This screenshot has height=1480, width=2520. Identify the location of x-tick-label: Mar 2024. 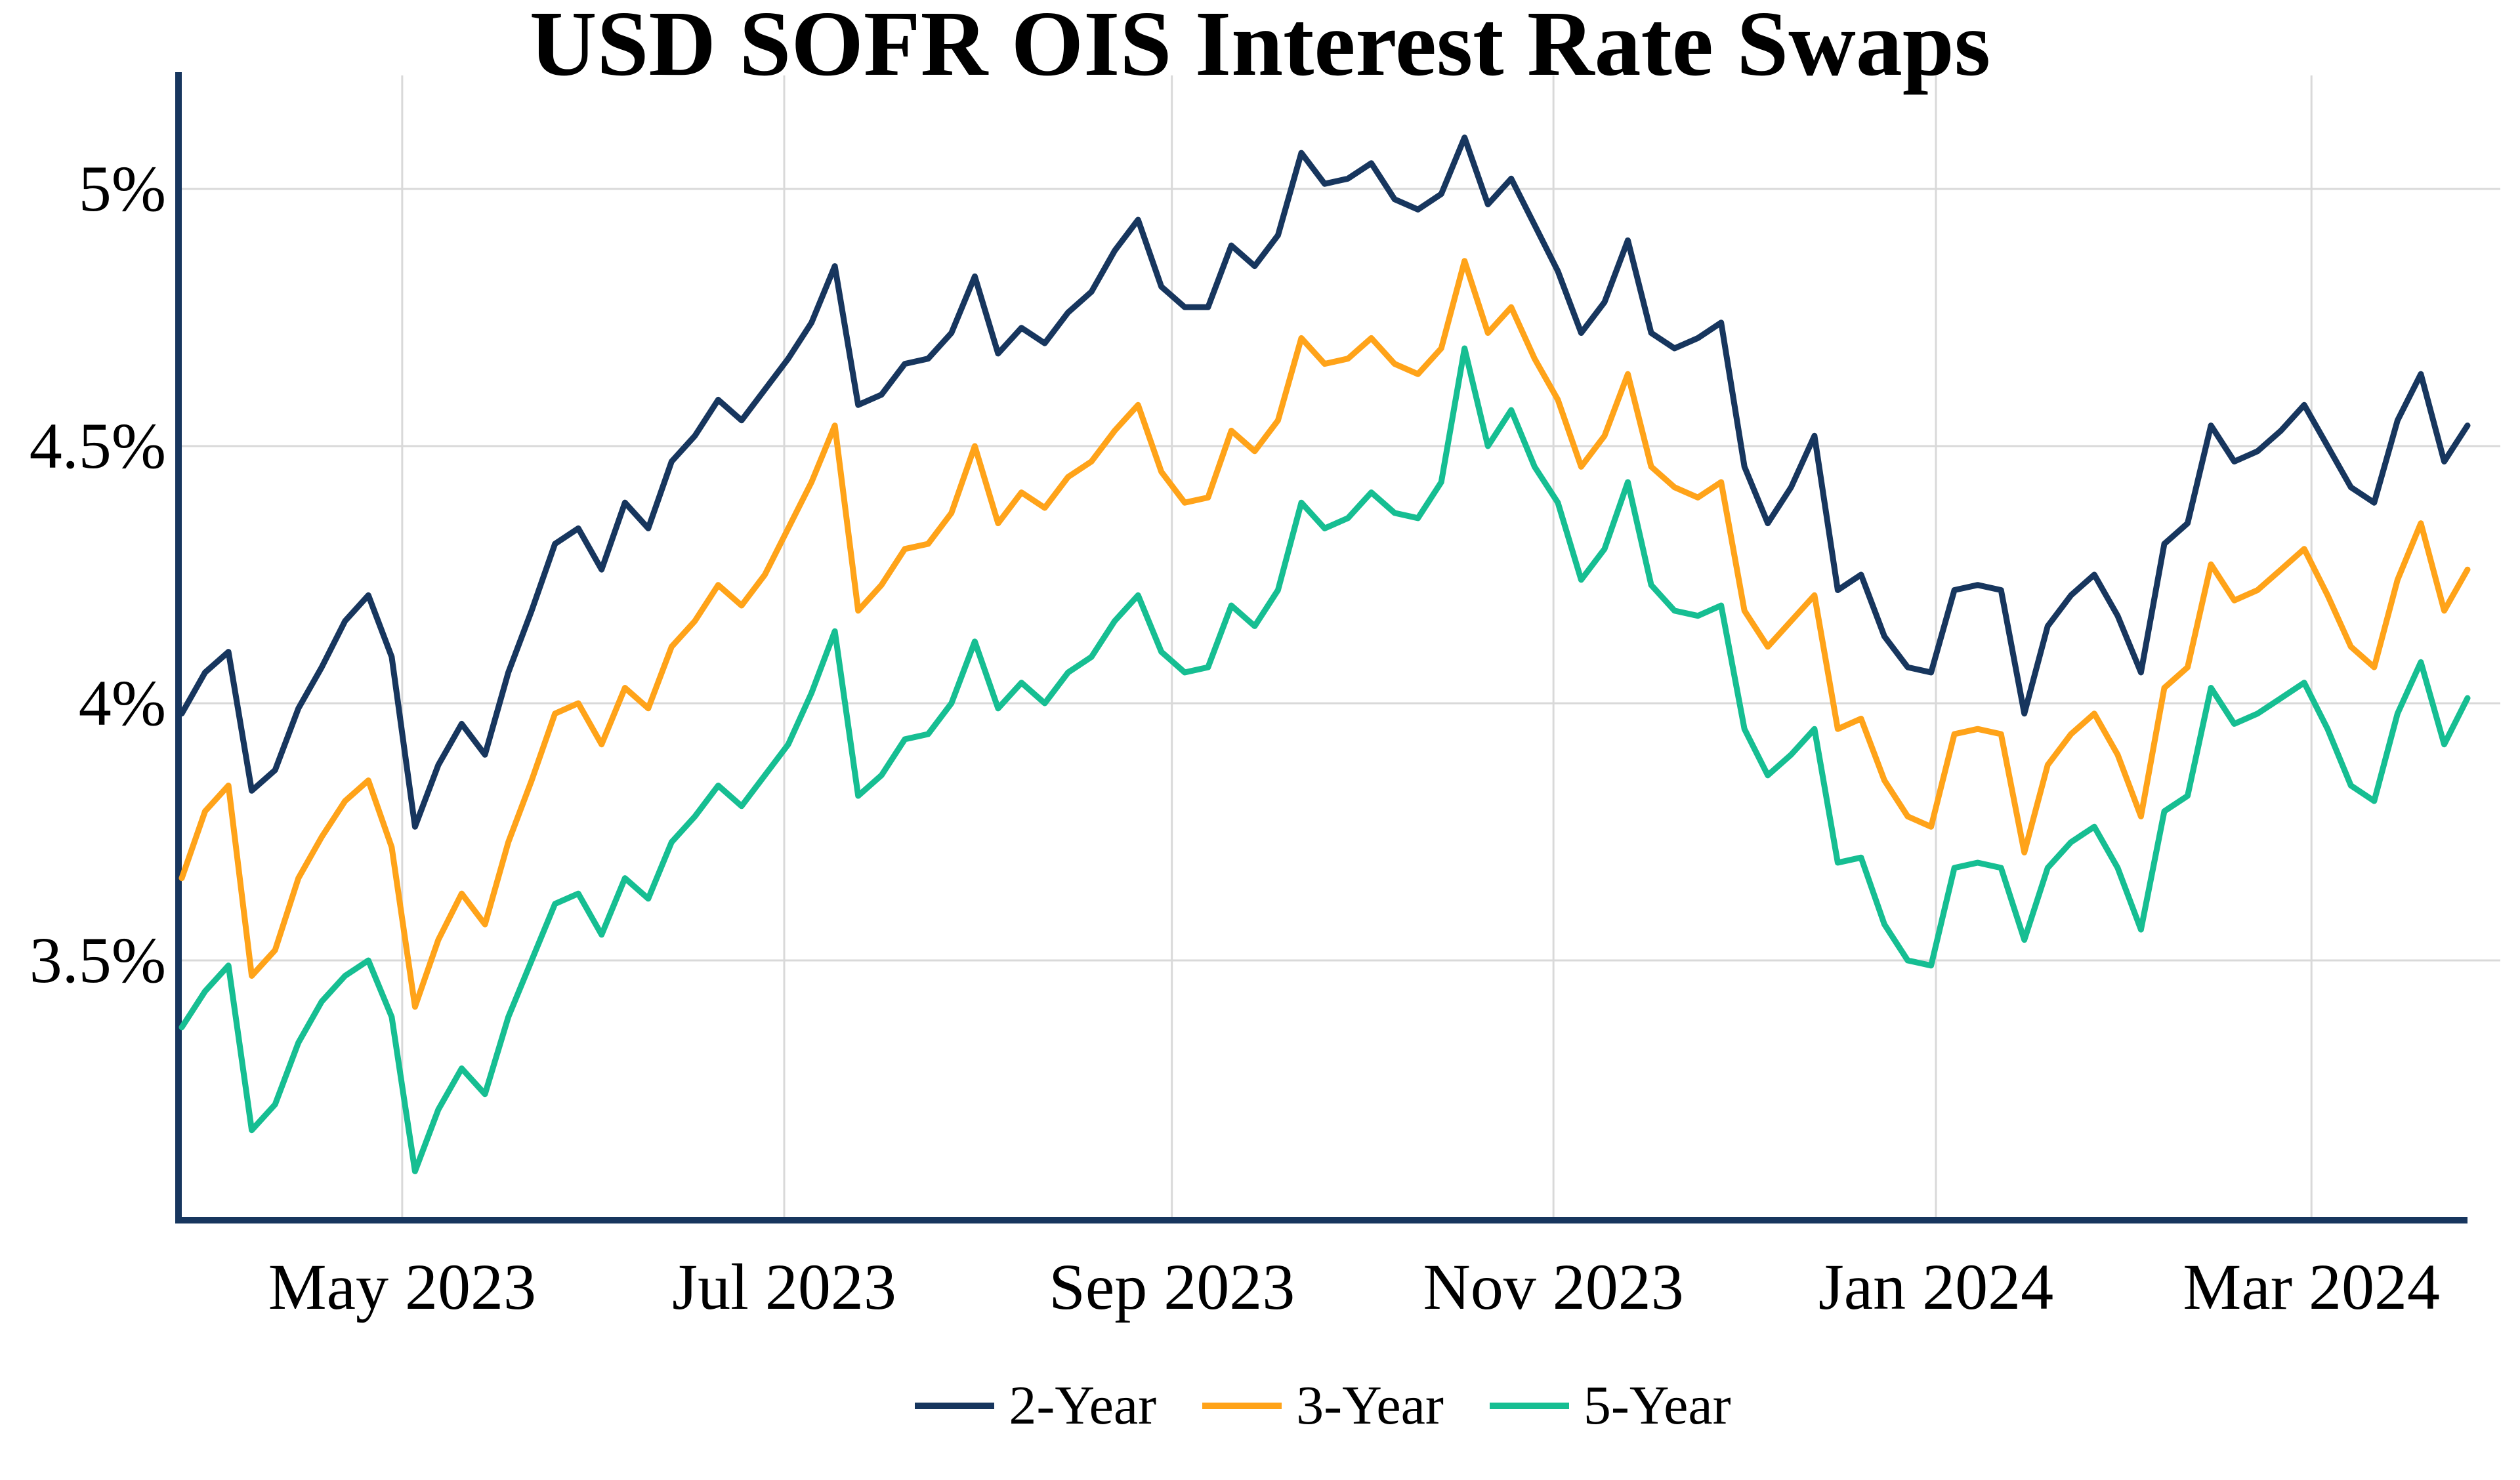
(2312, 1286).